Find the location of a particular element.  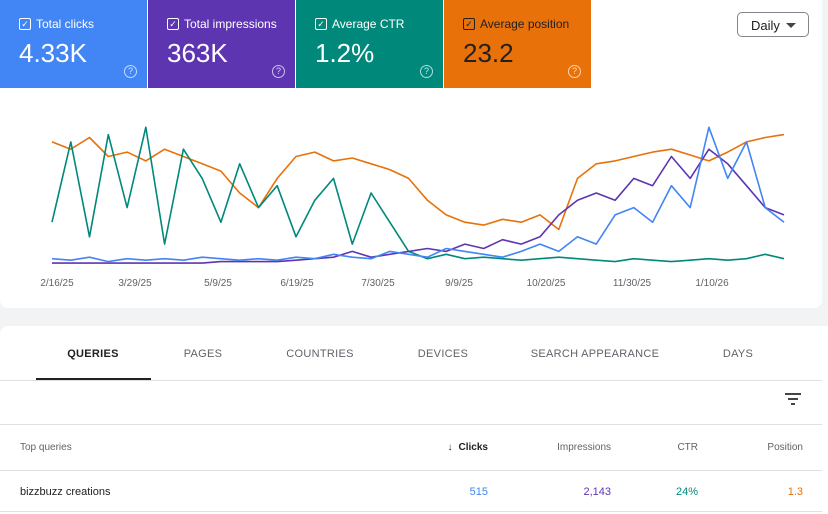

granularity-value: Daily is located at coordinates (765, 25).